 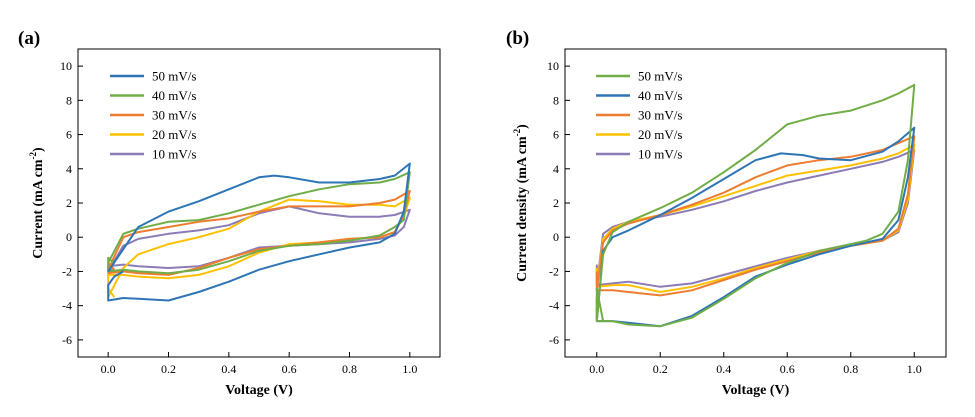 I want to click on y-axis-title: Current density (mA cm-2), so click(x=521, y=203).